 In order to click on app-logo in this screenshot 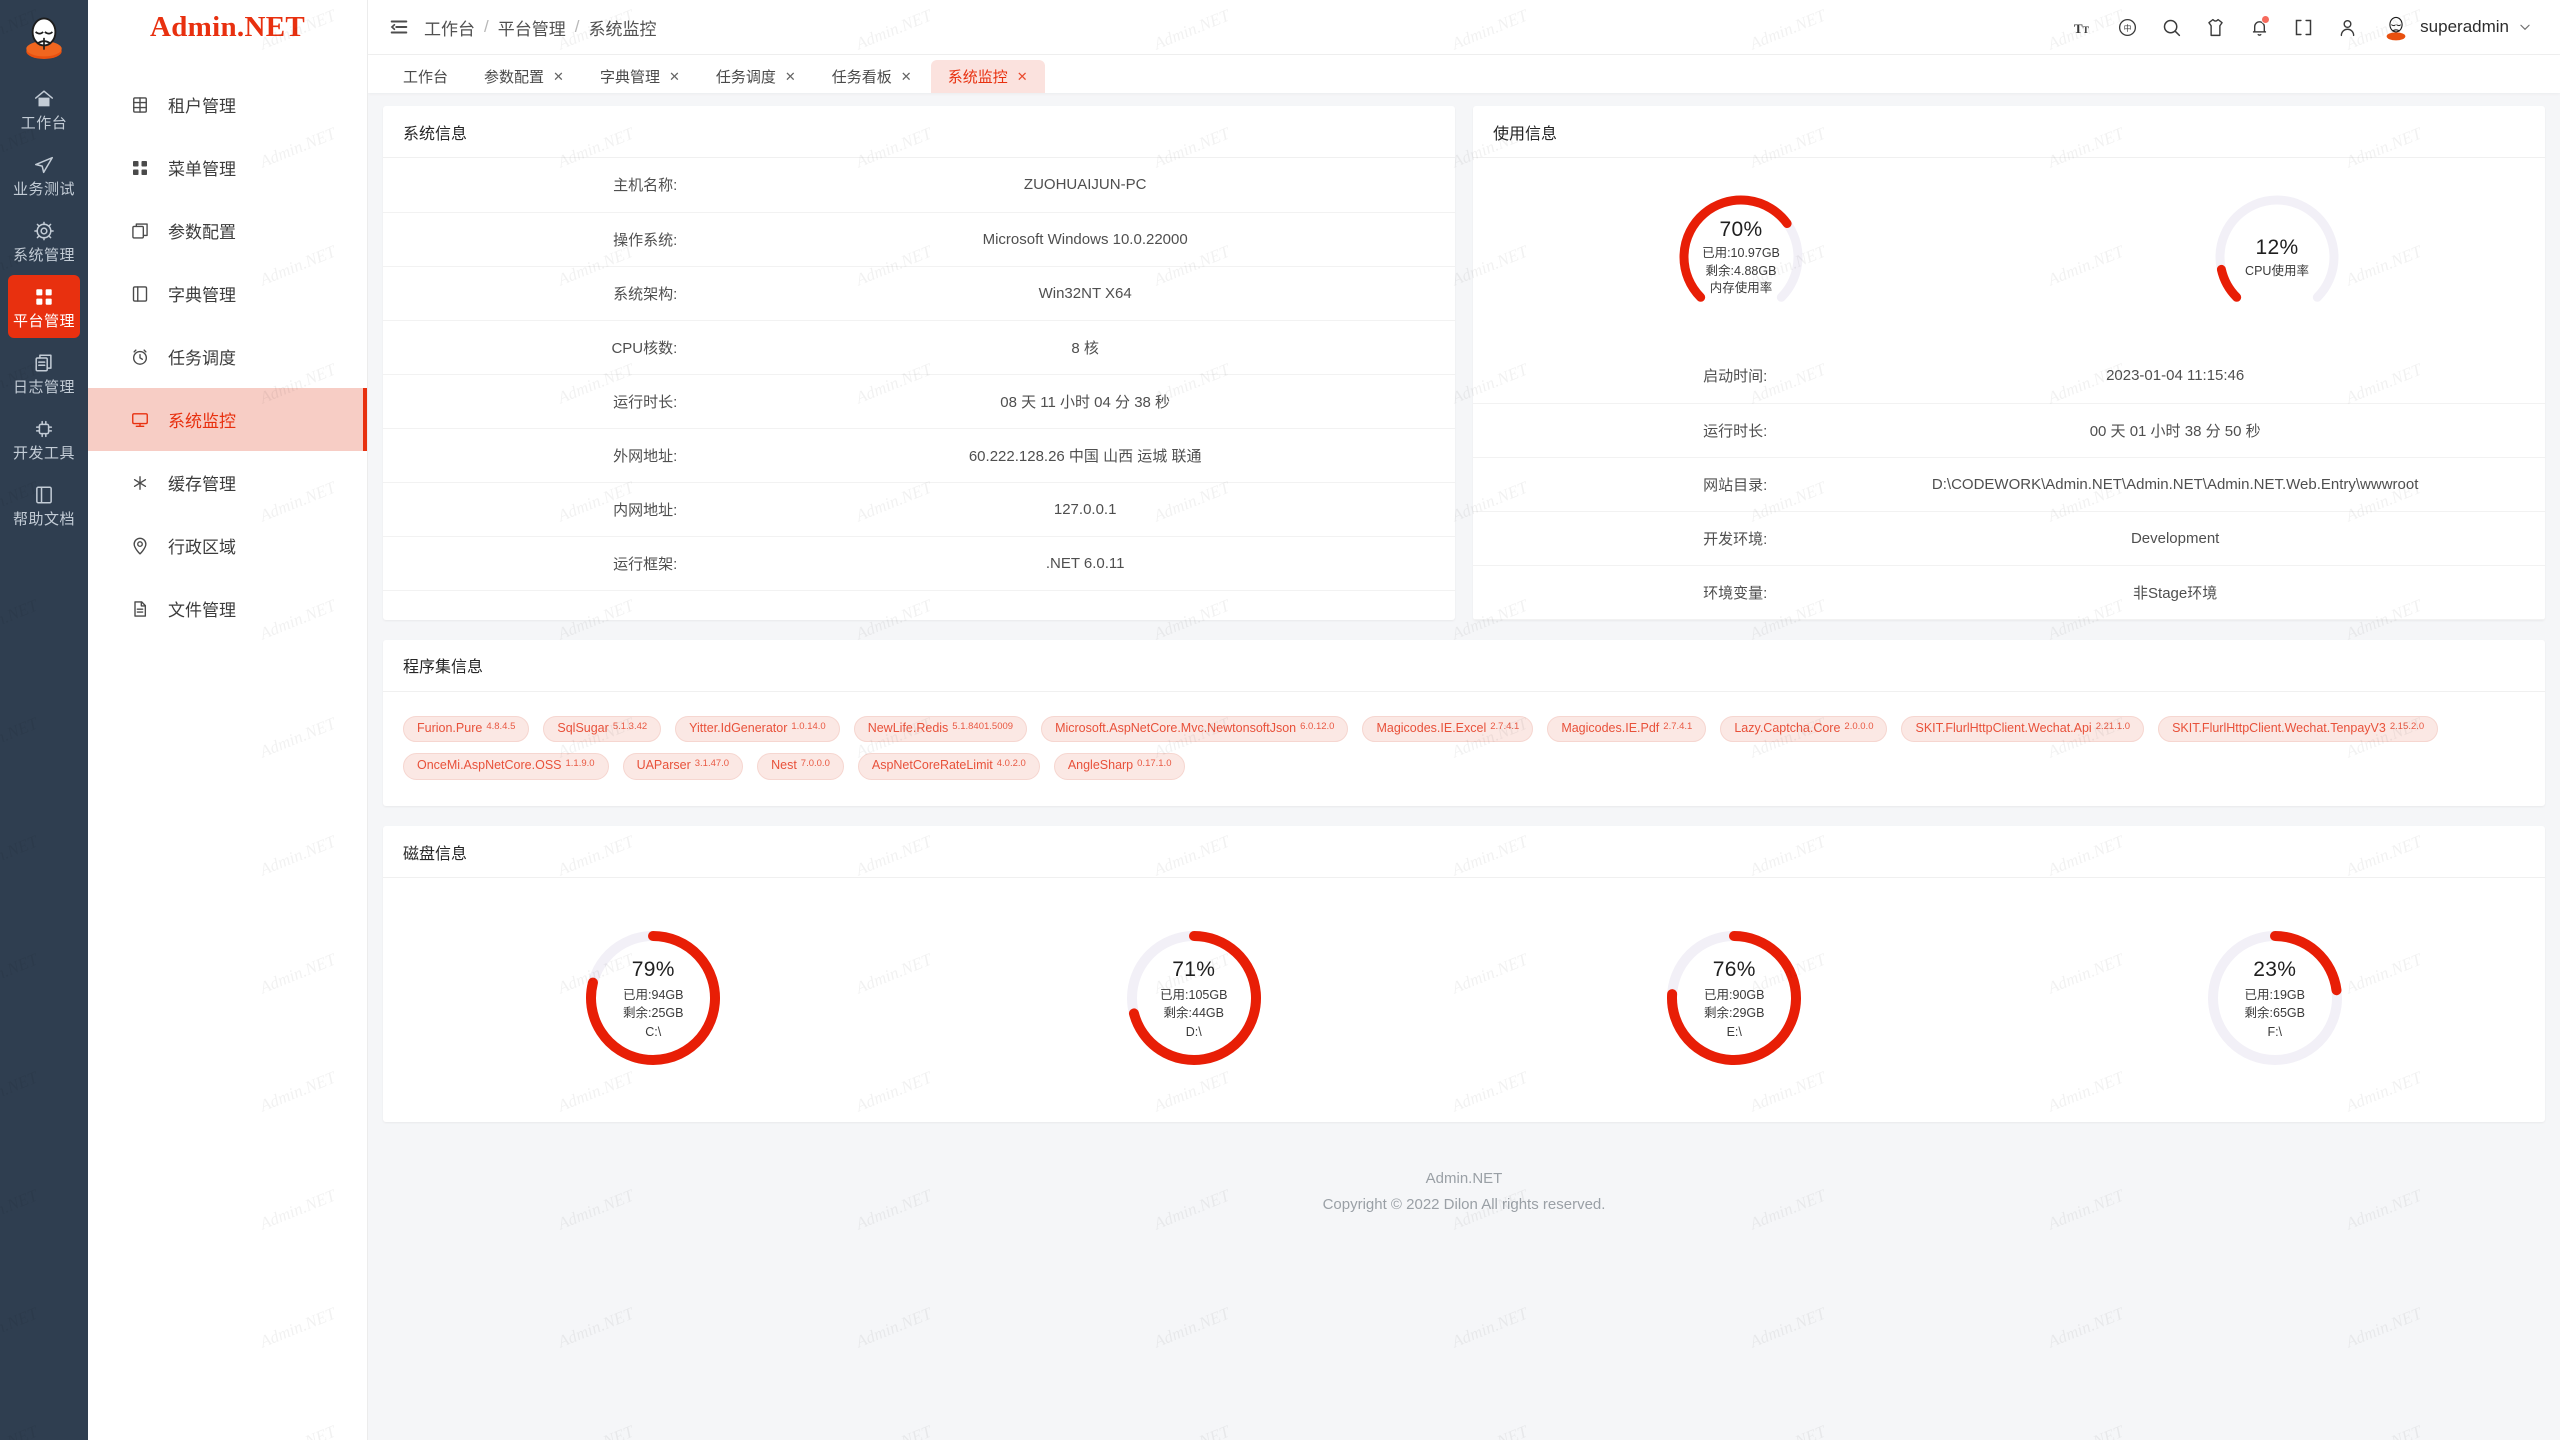, I will do `click(44, 37)`.